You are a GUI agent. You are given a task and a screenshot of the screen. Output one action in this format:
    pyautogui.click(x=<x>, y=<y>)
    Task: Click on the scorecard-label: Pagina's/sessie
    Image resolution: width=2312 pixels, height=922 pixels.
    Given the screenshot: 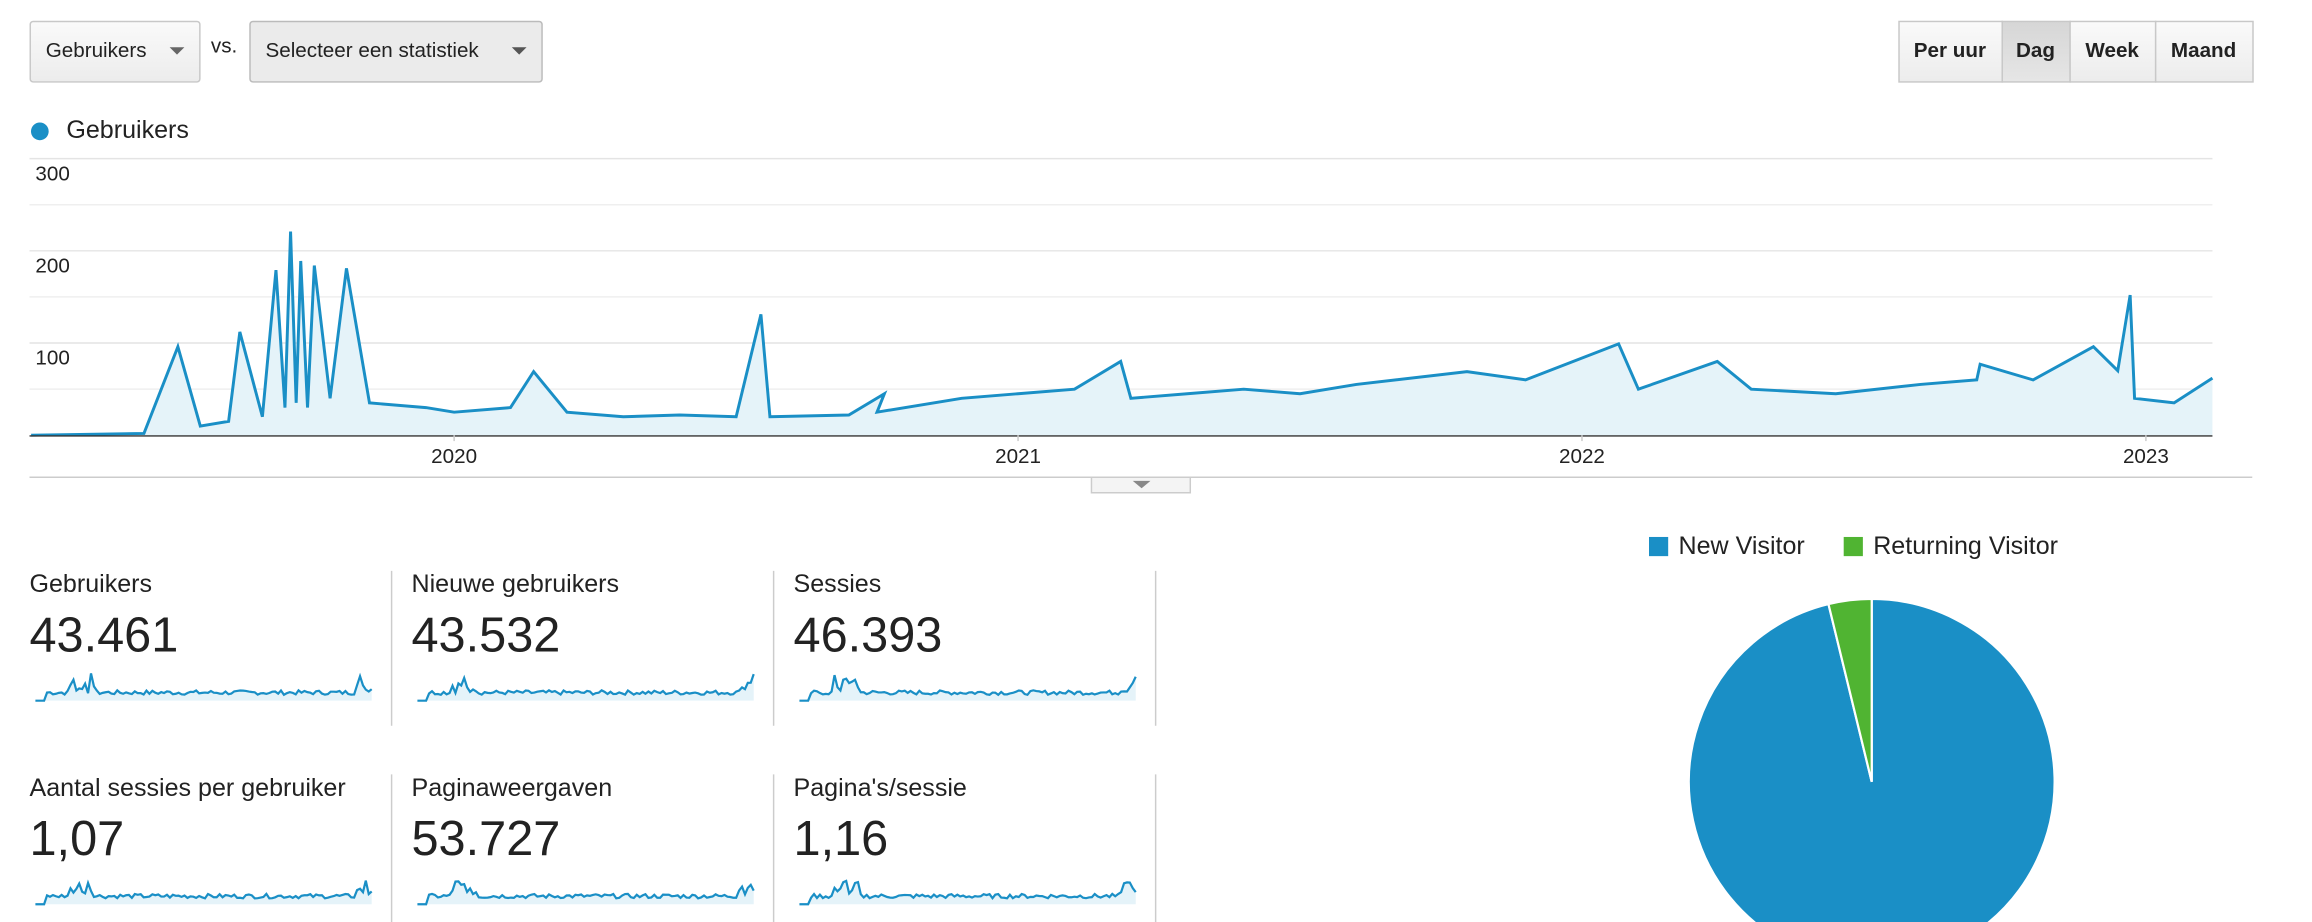 What is the action you would take?
    pyautogui.click(x=880, y=788)
    